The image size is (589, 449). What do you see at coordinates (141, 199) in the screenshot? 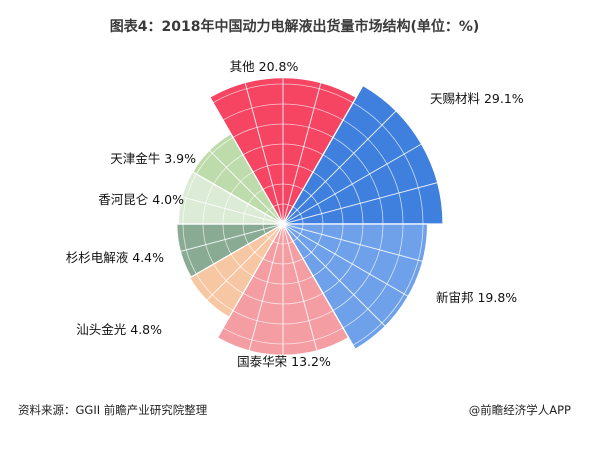
I see `slice-label-6: 香河昆仑 4.0%` at bounding box center [141, 199].